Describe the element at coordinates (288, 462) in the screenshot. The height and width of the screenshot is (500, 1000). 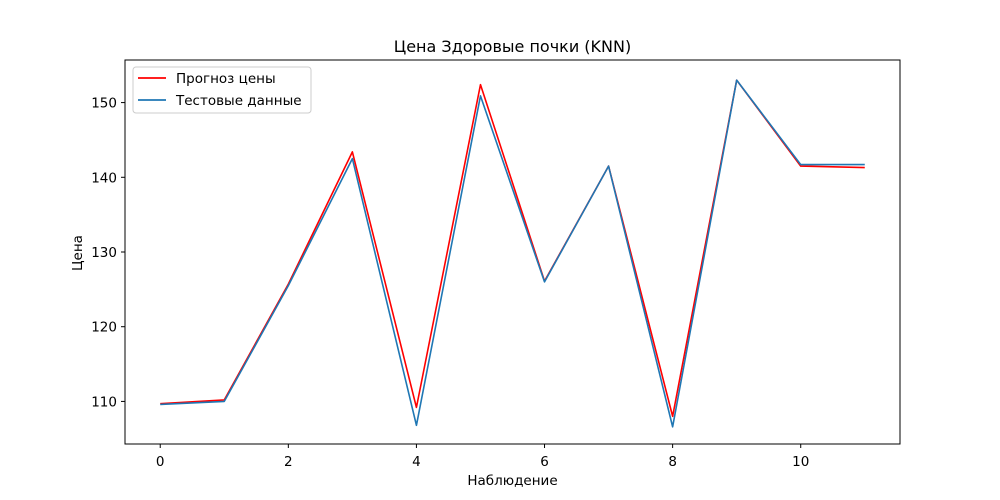
I see `x-tick-label: 2` at that location.